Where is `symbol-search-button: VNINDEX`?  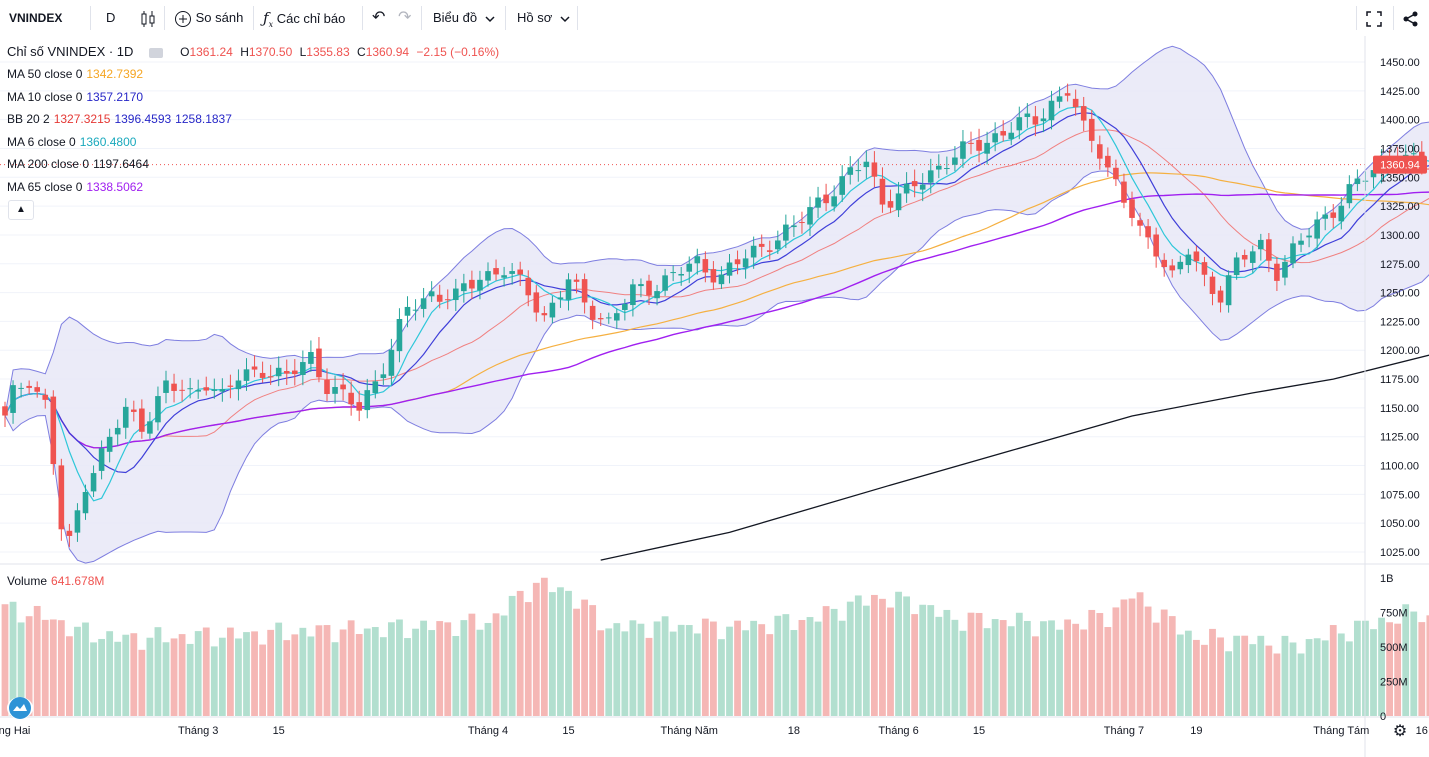
symbol-search-button: VNINDEX is located at coordinates (36, 18).